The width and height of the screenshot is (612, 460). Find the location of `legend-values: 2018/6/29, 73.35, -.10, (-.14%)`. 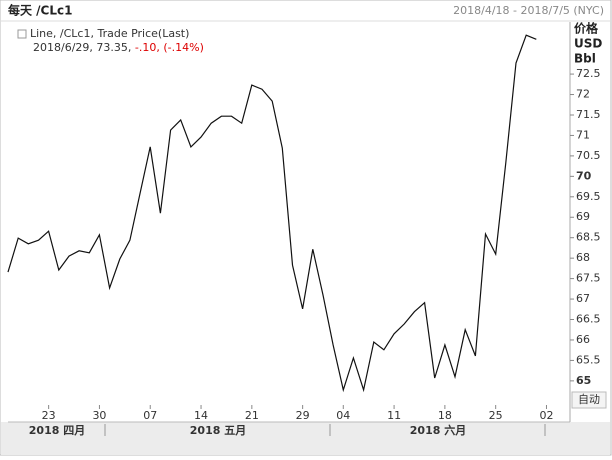

legend-values: 2018/6/29, 73.35, -.10, (-.14%) is located at coordinates (118, 47).